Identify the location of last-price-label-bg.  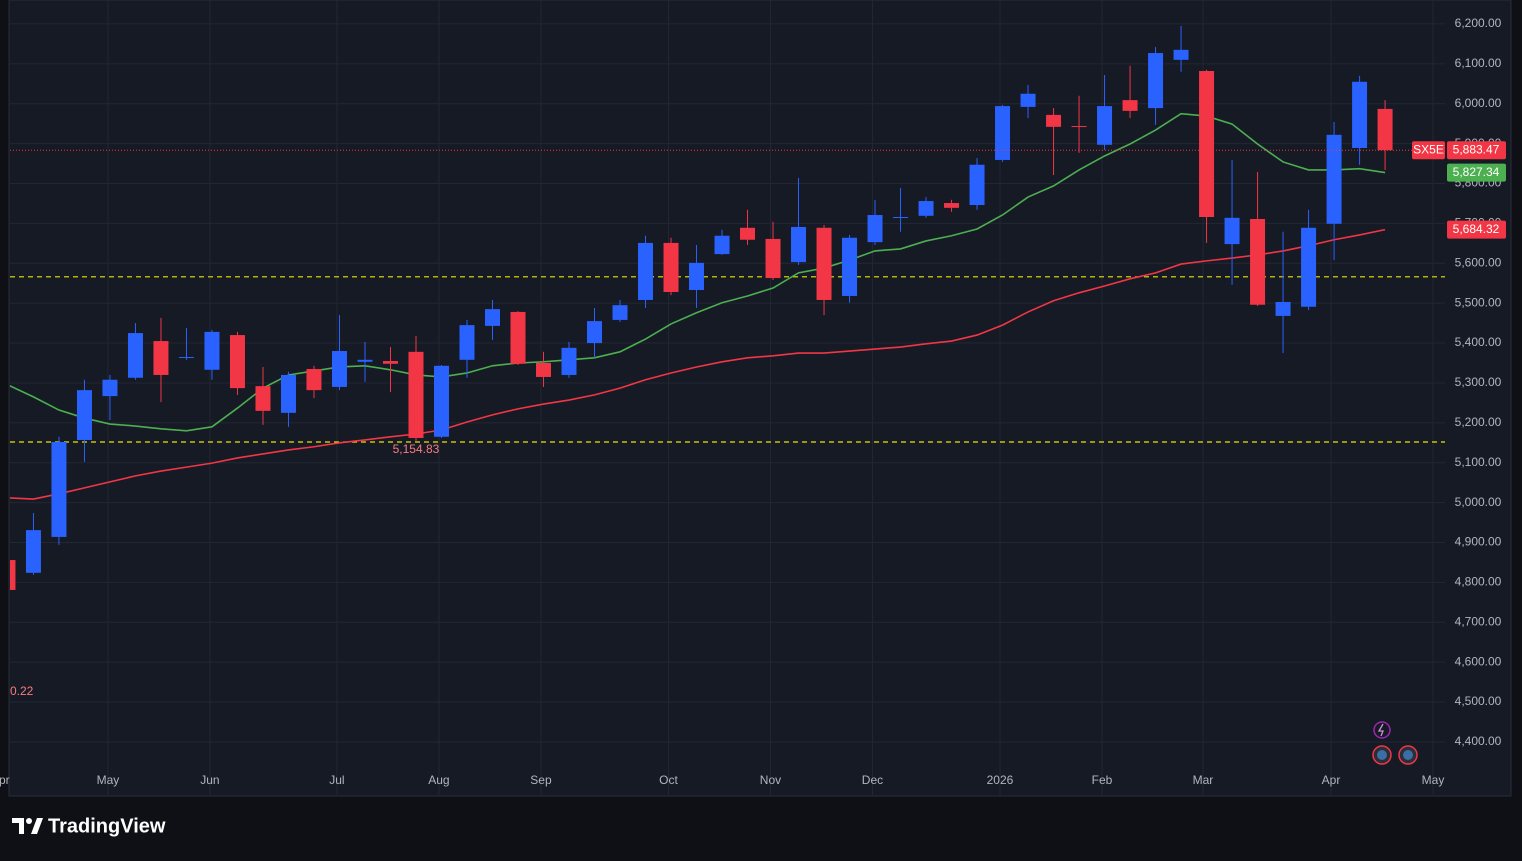
(1476, 150).